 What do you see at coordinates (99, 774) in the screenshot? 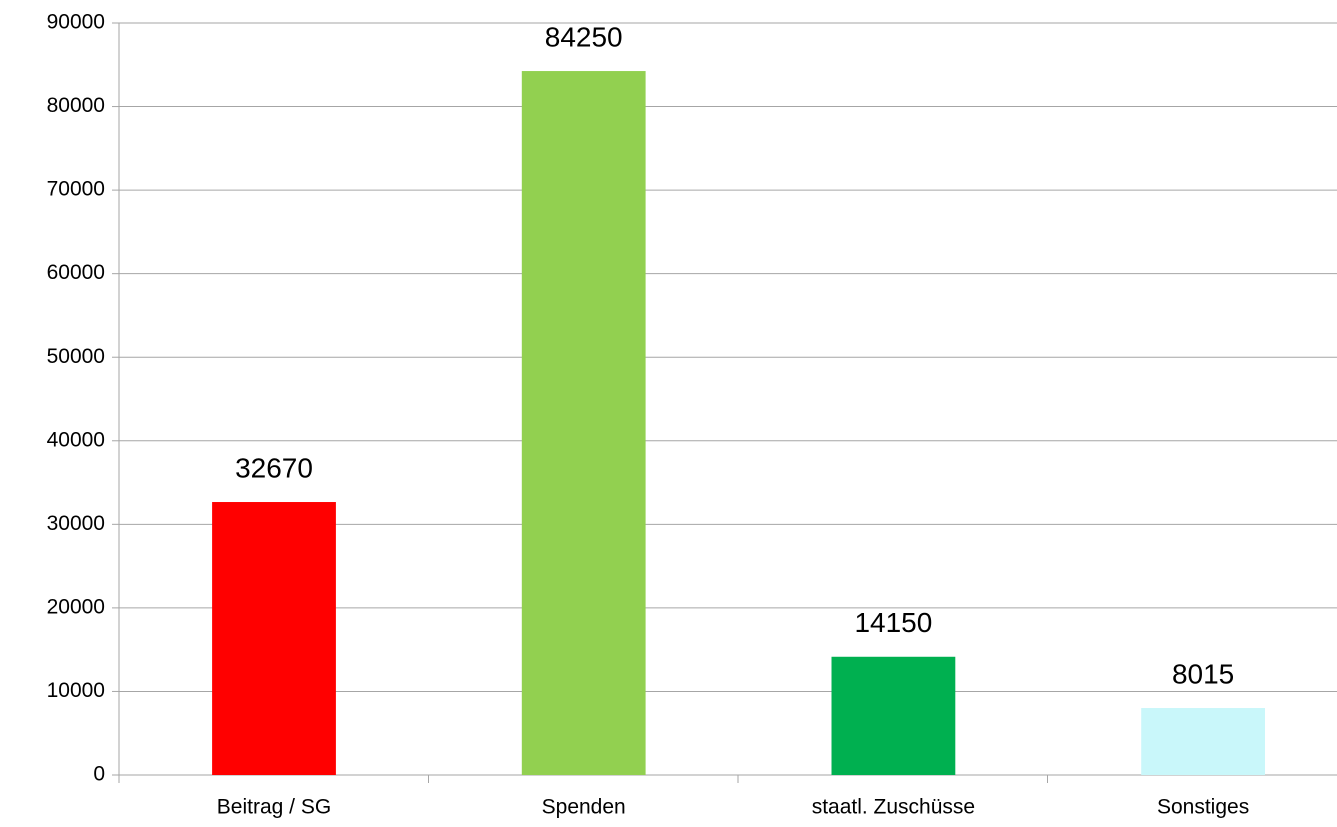
I see `y-tick-label: 0` at bounding box center [99, 774].